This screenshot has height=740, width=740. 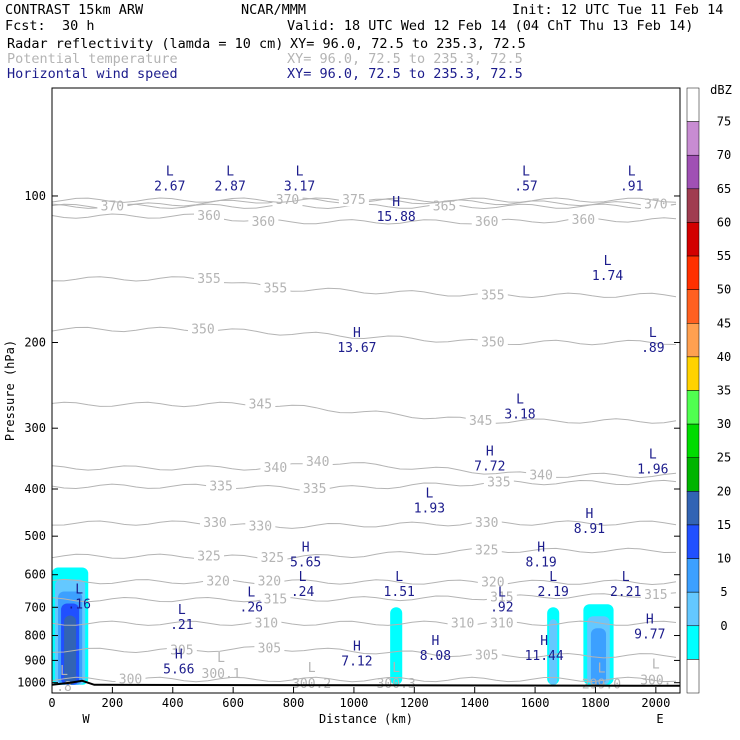 I want to click on wind-extremum-value: 7.12, so click(x=356, y=662).